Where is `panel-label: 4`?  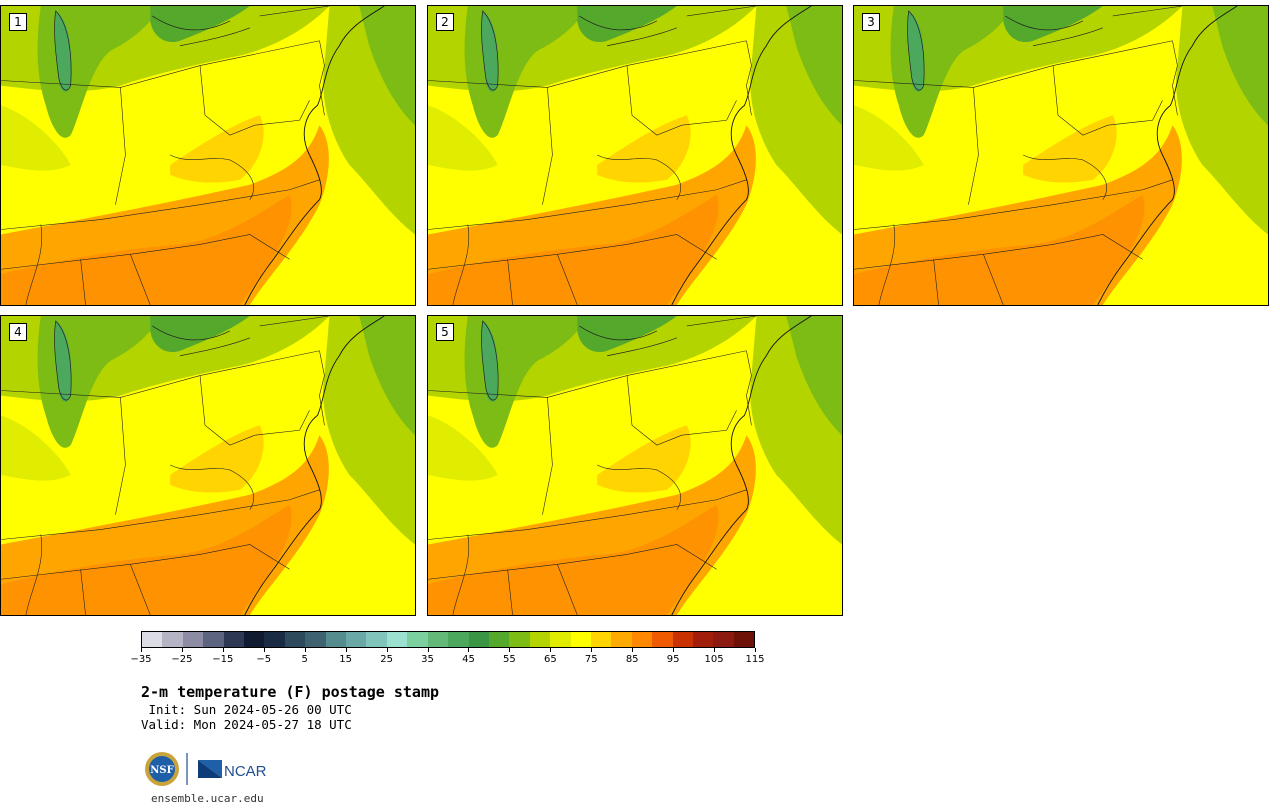 panel-label: 4 is located at coordinates (18, 332).